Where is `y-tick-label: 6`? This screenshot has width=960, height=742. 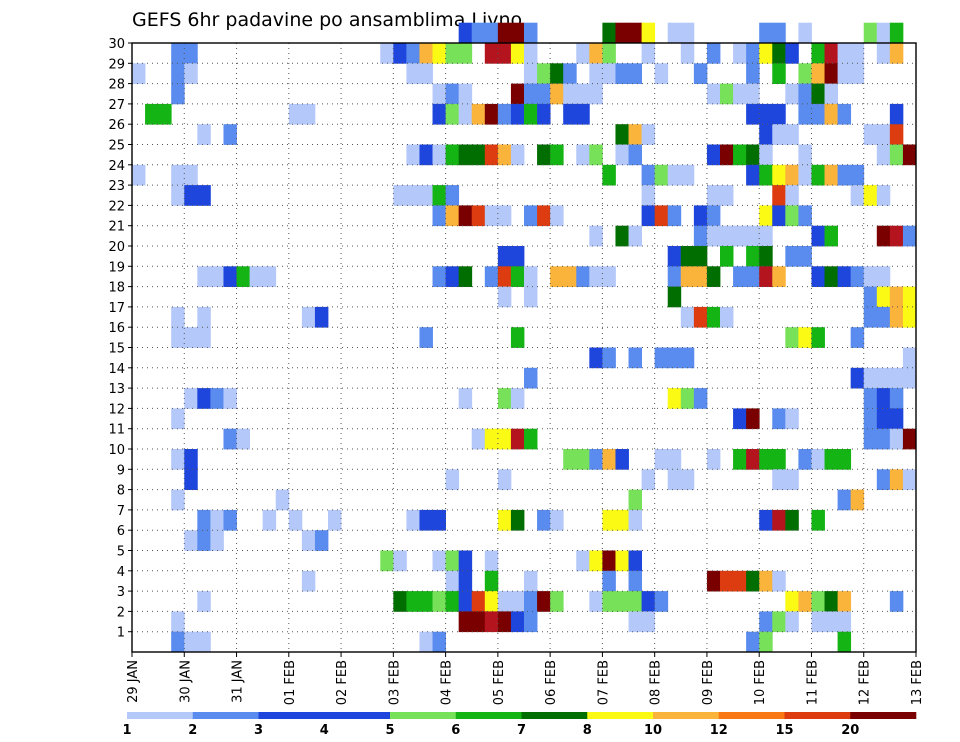
y-tick-label: 6 is located at coordinates (121, 531).